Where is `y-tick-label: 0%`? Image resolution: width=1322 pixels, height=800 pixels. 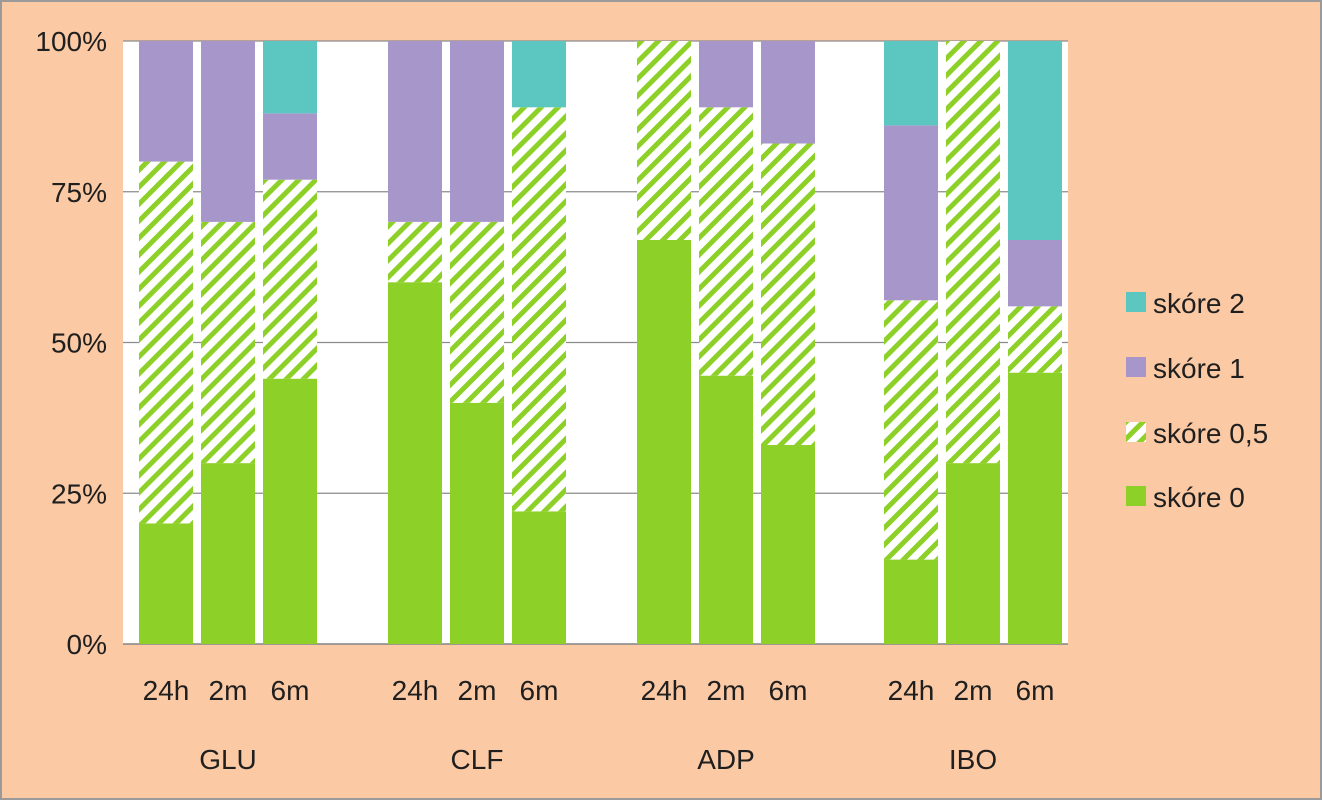
y-tick-label: 0% is located at coordinates (87, 644).